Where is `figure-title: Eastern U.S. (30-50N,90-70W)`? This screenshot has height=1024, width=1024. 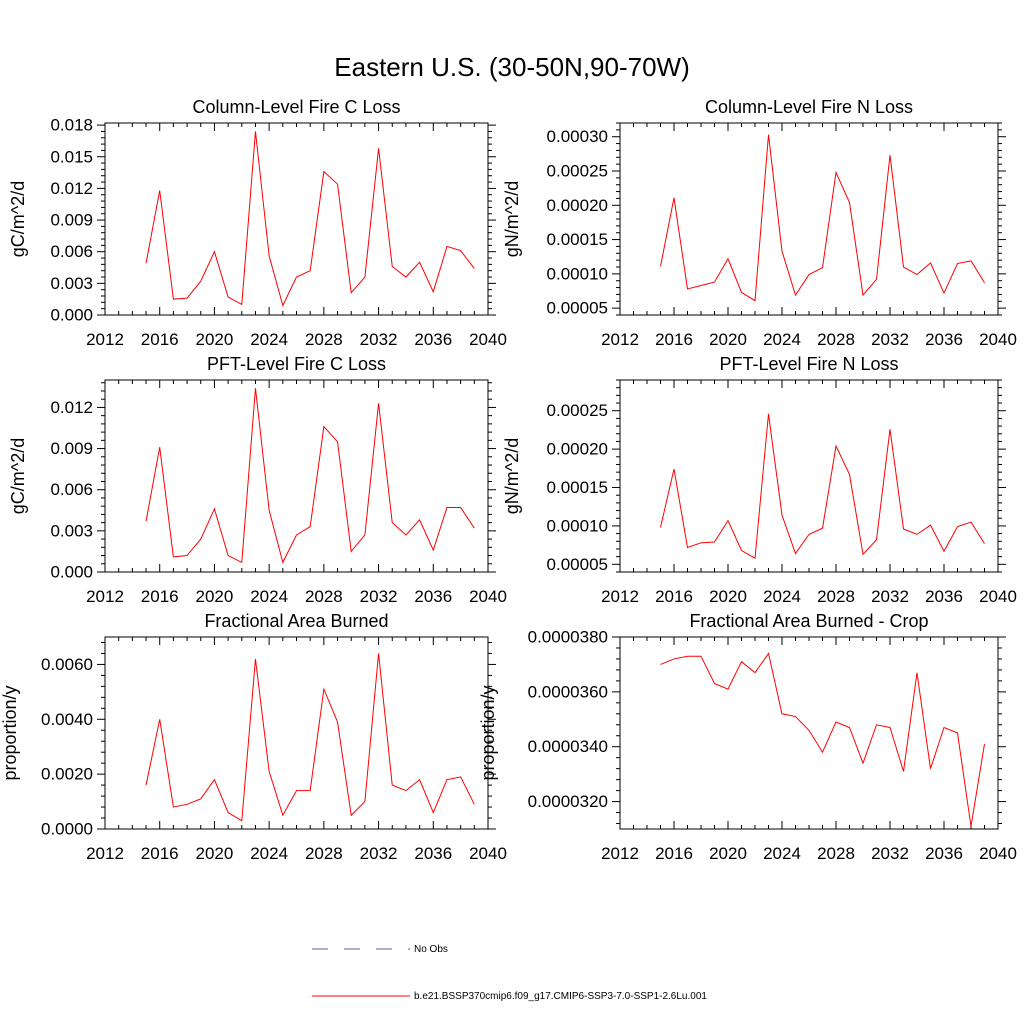
figure-title: Eastern U.S. (30-50N,90-70W) is located at coordinates (511, 67).